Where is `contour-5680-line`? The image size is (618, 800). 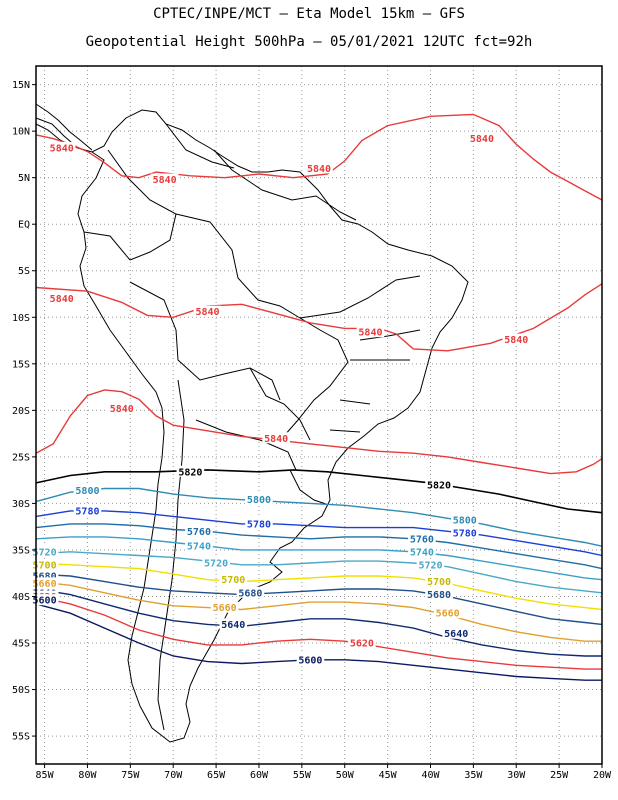
contour-5680-line is located at coordinates (319, 599).